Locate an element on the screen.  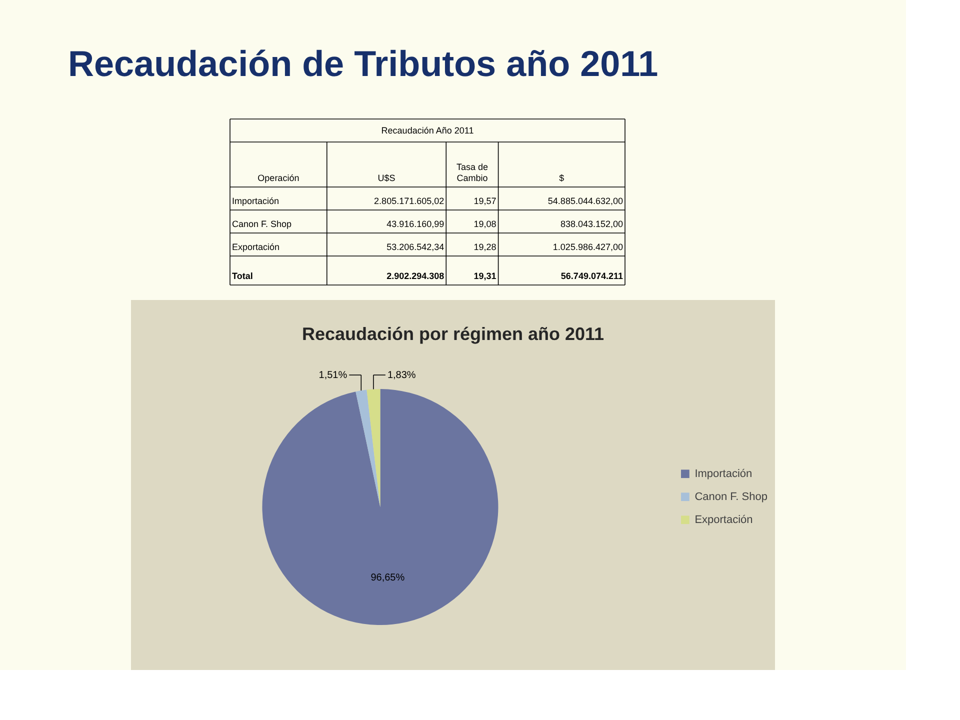
data-label: 1,83% is located at coordinates (401, 375).